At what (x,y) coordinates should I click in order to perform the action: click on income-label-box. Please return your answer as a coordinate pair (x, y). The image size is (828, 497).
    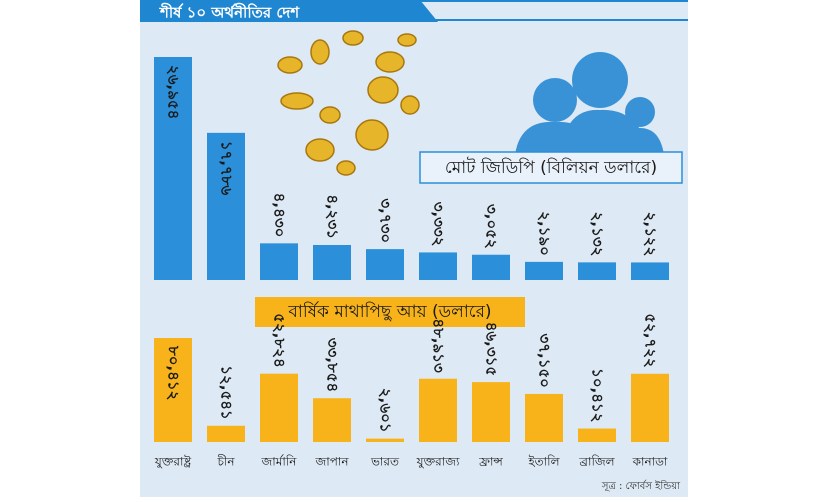
    Looking at the image, I should click on (390, 312).